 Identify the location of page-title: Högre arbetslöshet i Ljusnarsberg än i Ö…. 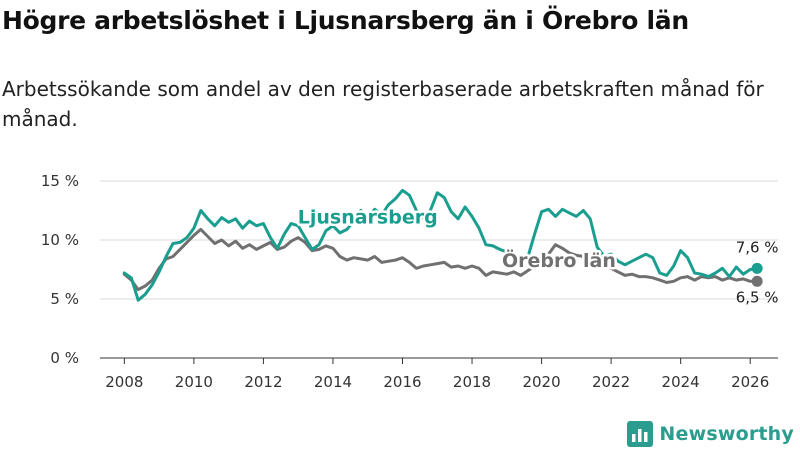
(345, 20).